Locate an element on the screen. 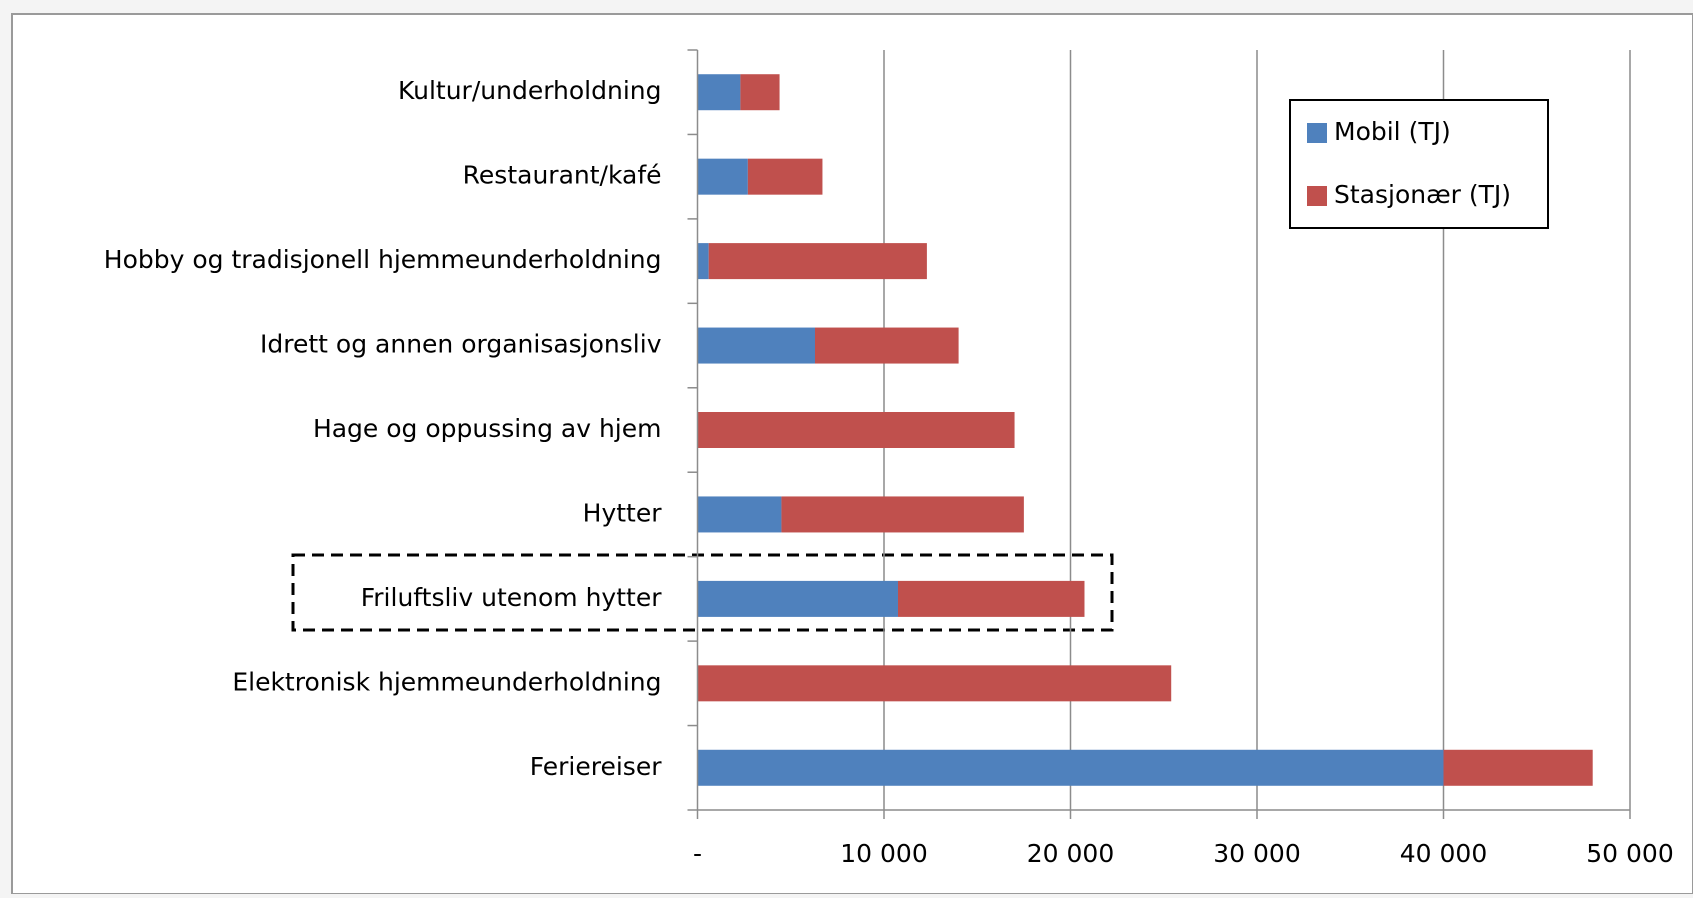 This screenshot has width=1693, height=898. y-tick-label: Friluftsliv utenom hytter is located at coordinates (511, 597).